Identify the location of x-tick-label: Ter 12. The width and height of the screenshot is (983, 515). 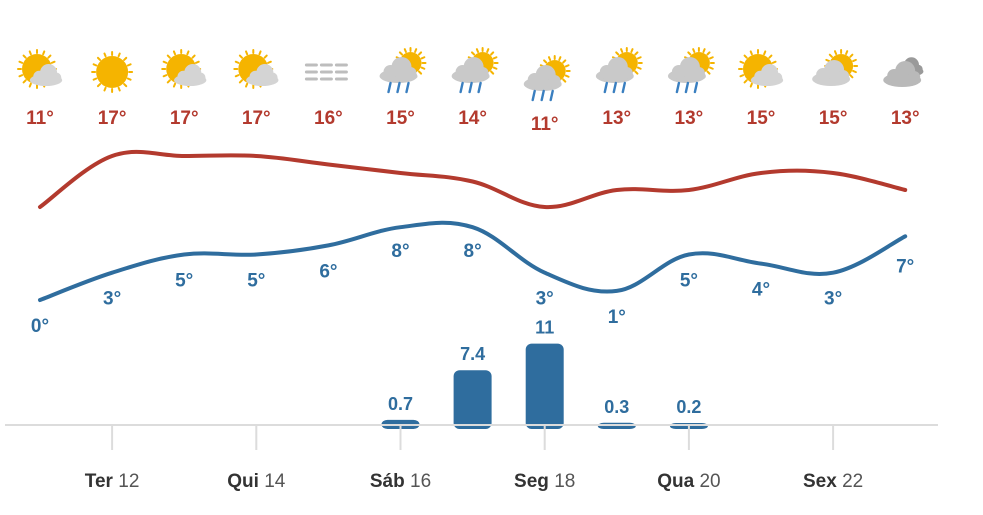
(112, 481).